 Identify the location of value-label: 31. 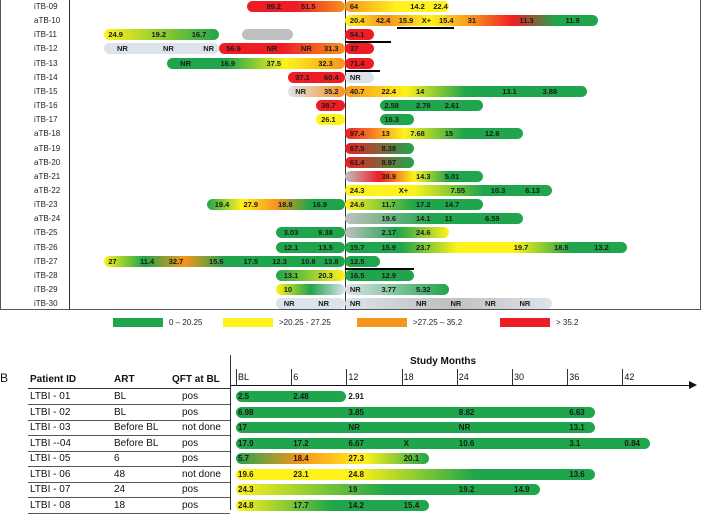
(472, 21).